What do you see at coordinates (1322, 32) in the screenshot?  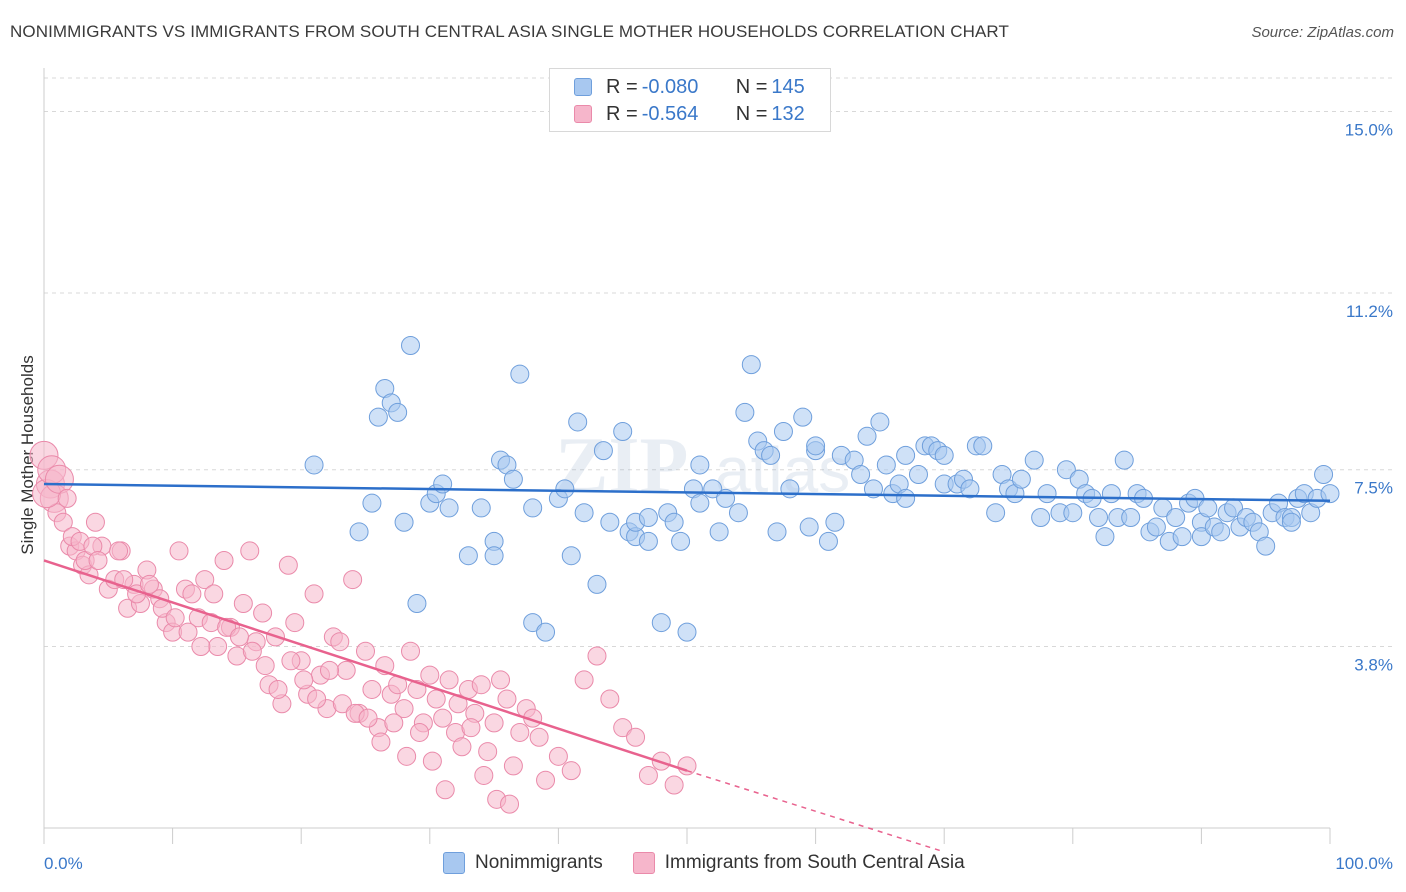 I see `source-label: Source: ZipAtlas.com` at bounding box center [1322, 32].